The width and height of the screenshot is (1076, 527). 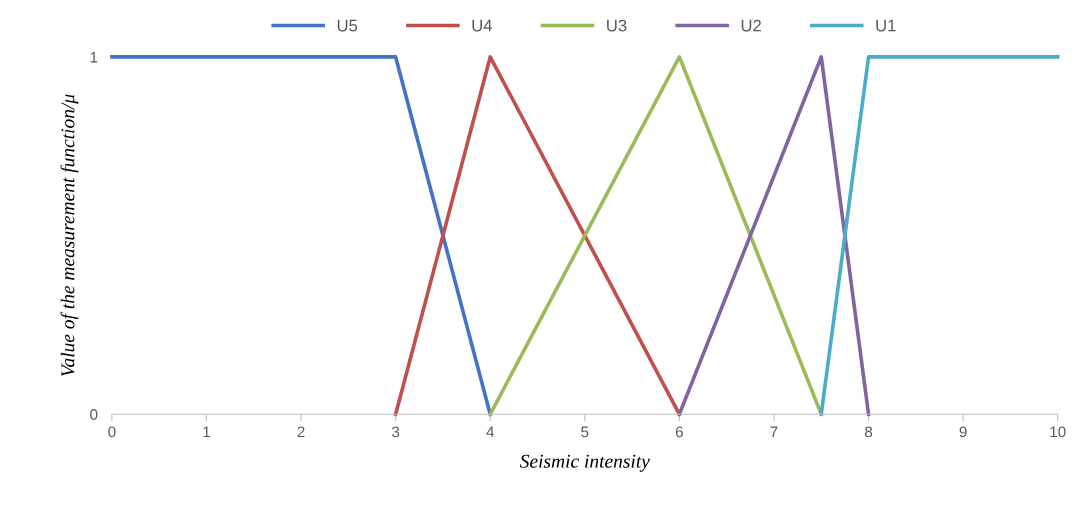 What do you see at coordinates (482, 25) in the screenshot?
I see `legend-label: U4` at bounding box center [482, 25].